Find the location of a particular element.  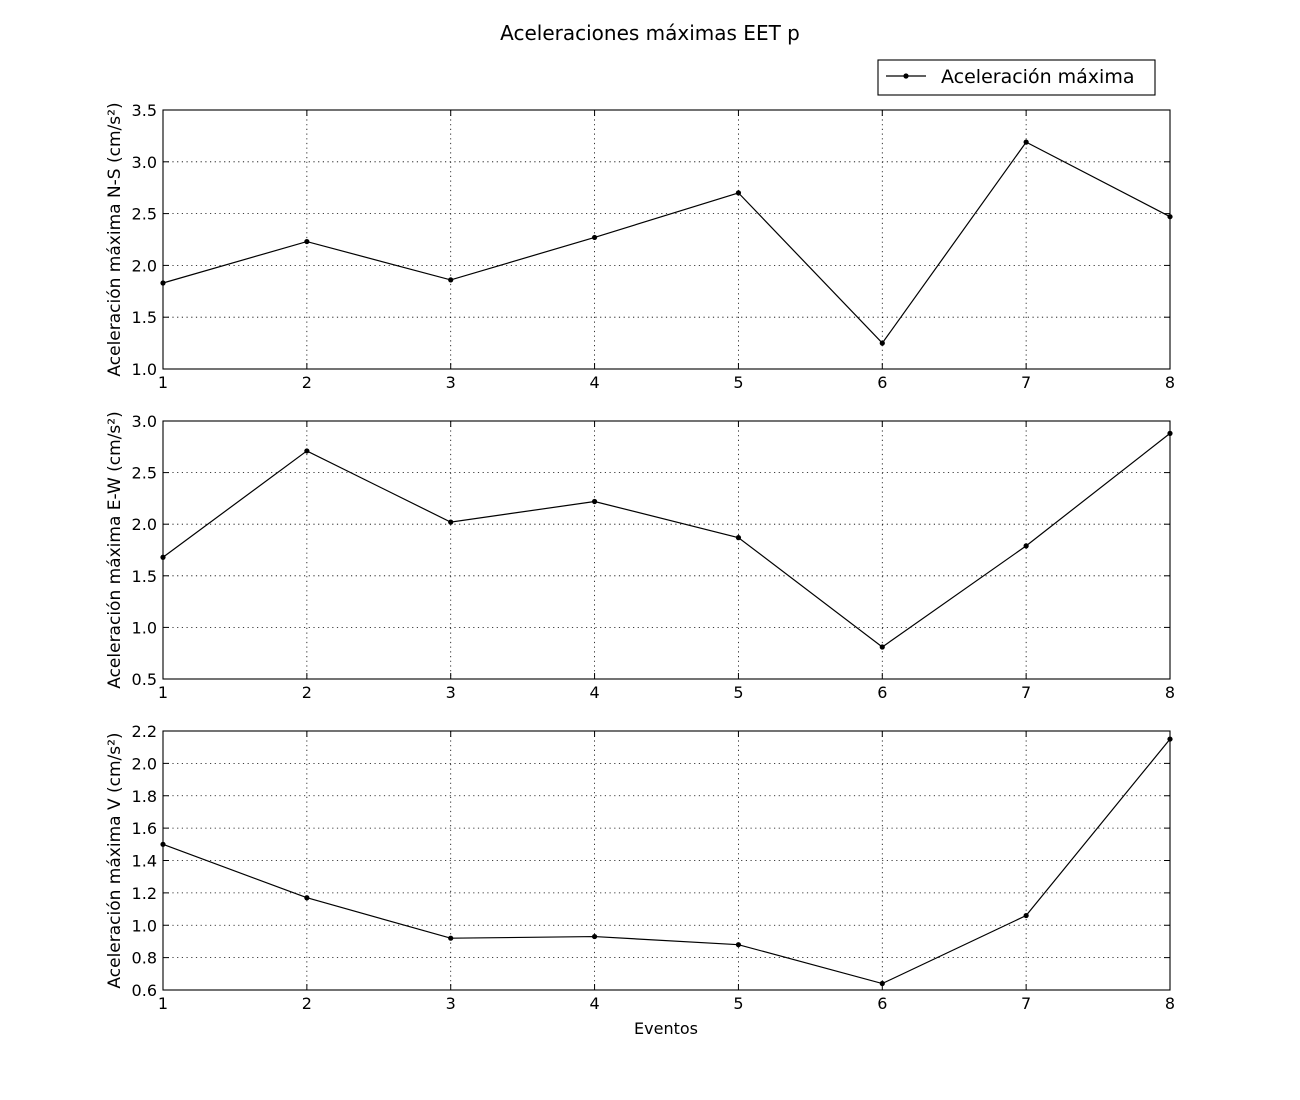

x-axis-label: Eventos is located at coordinates (666, 1028).